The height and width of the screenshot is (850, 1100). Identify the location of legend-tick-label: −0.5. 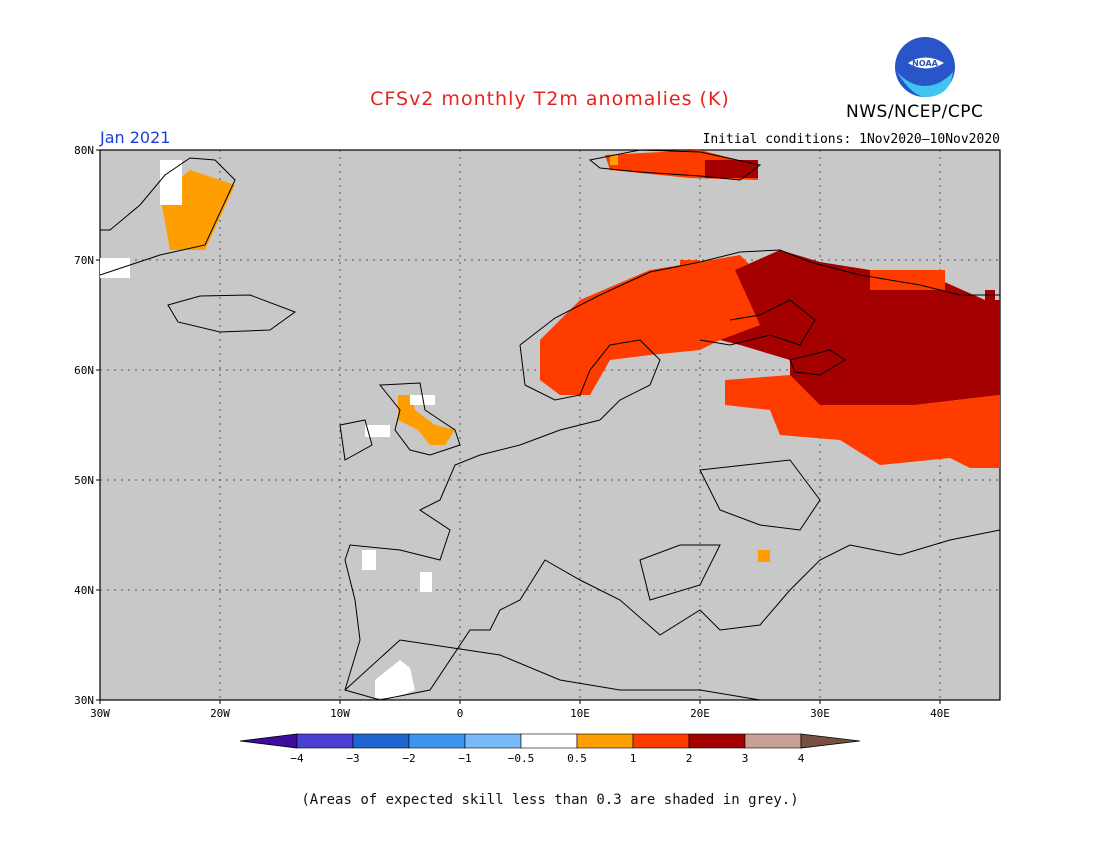
(521, 758).